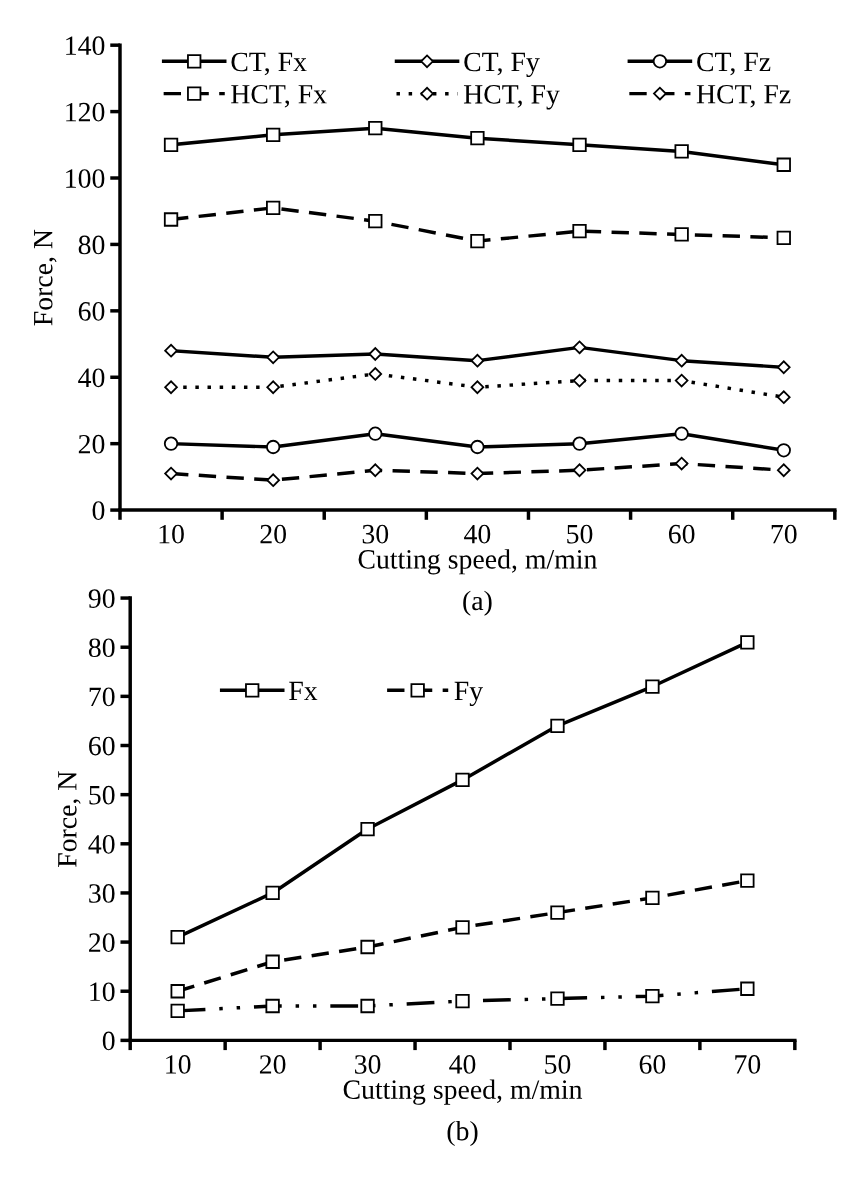 The image size is (851, 1189). What do you see at coordinates (85, 46) in the screenshot?
I see `y-tick-label: 140` at bounding box center [85, 46].